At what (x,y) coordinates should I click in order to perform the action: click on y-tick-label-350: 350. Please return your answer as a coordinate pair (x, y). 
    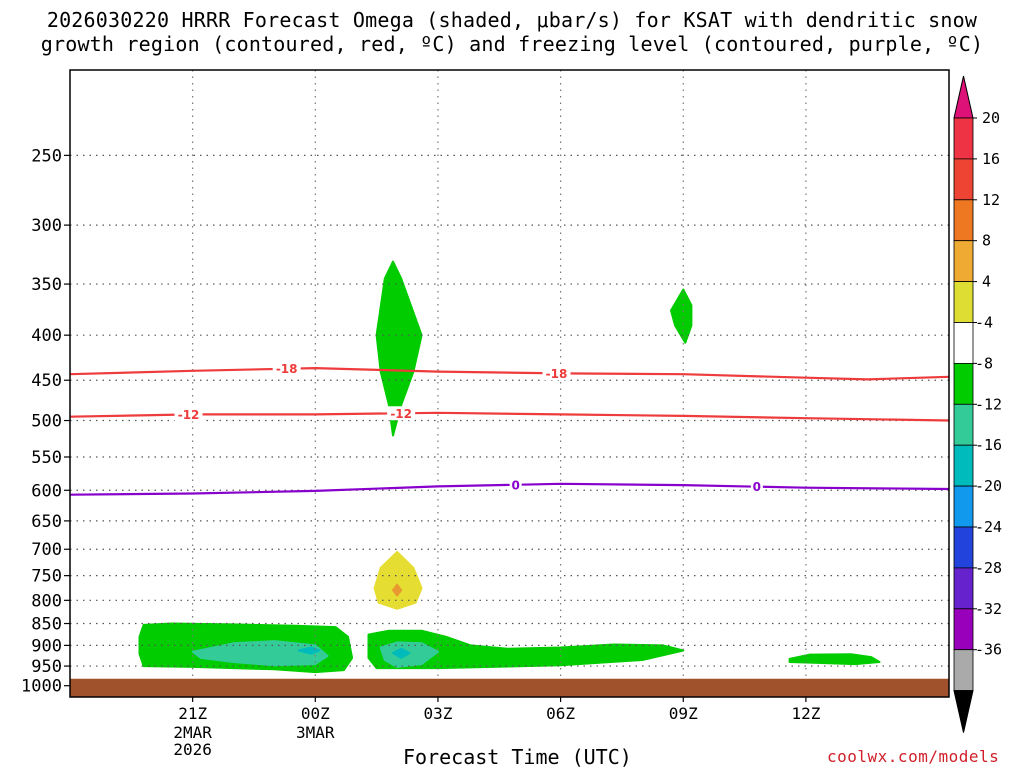
    Looking at the image, I should click on (46, 285).